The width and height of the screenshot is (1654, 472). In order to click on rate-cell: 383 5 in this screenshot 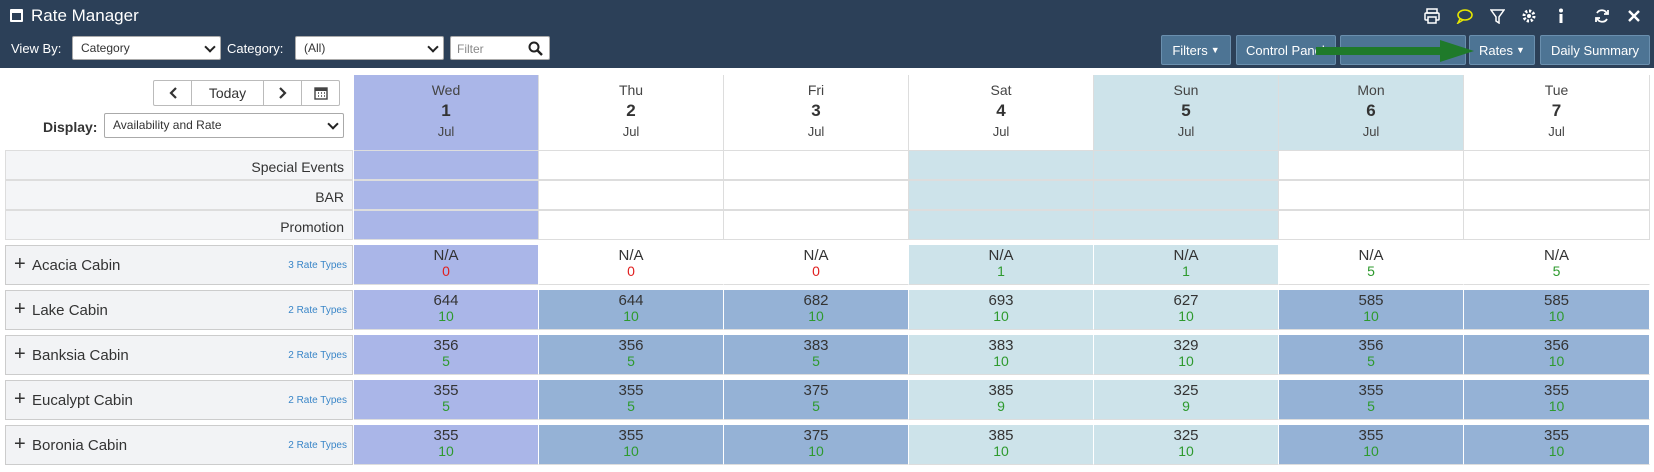, I will do `click(816, 355)`.